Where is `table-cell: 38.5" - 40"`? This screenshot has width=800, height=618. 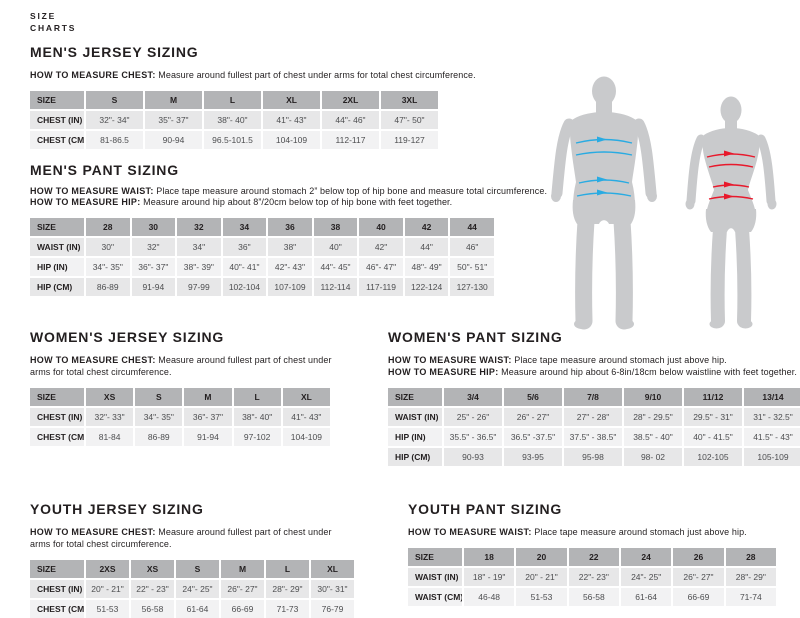
table-cell: 38.5" - 40" is located at coordinates (653, 437).